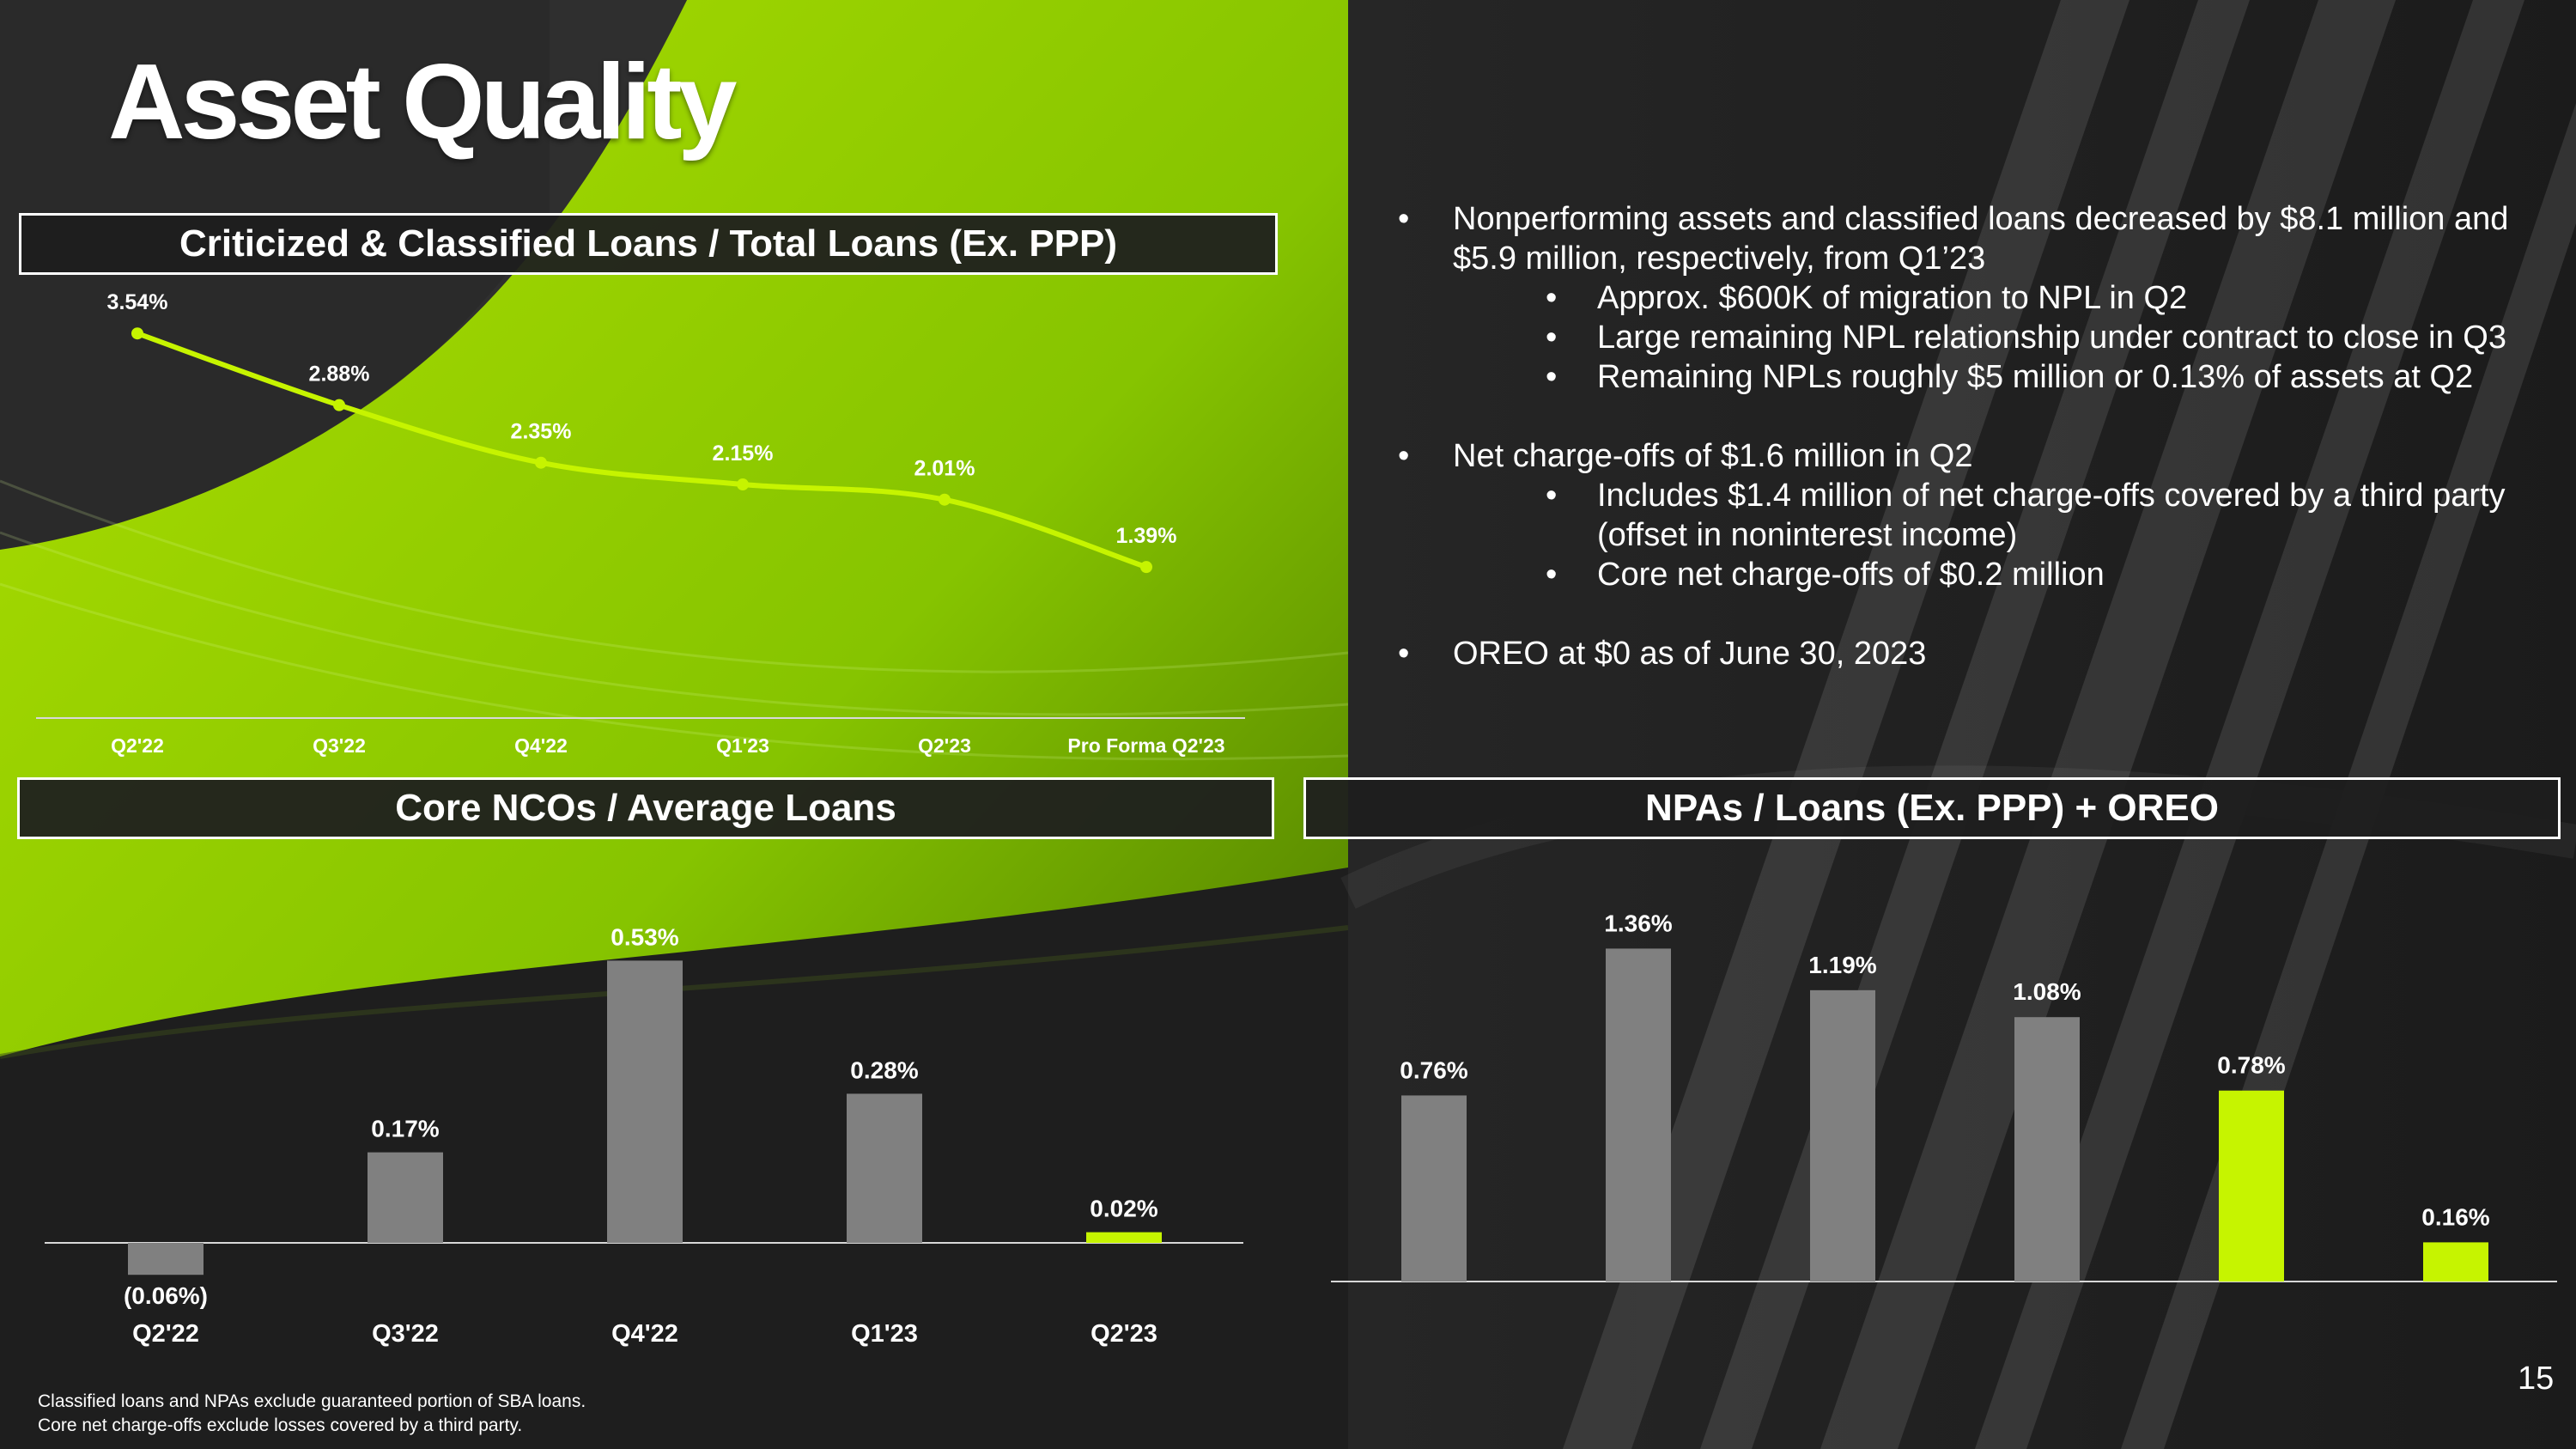  I want to click on data-label: 2.15%, so click(744, 454).